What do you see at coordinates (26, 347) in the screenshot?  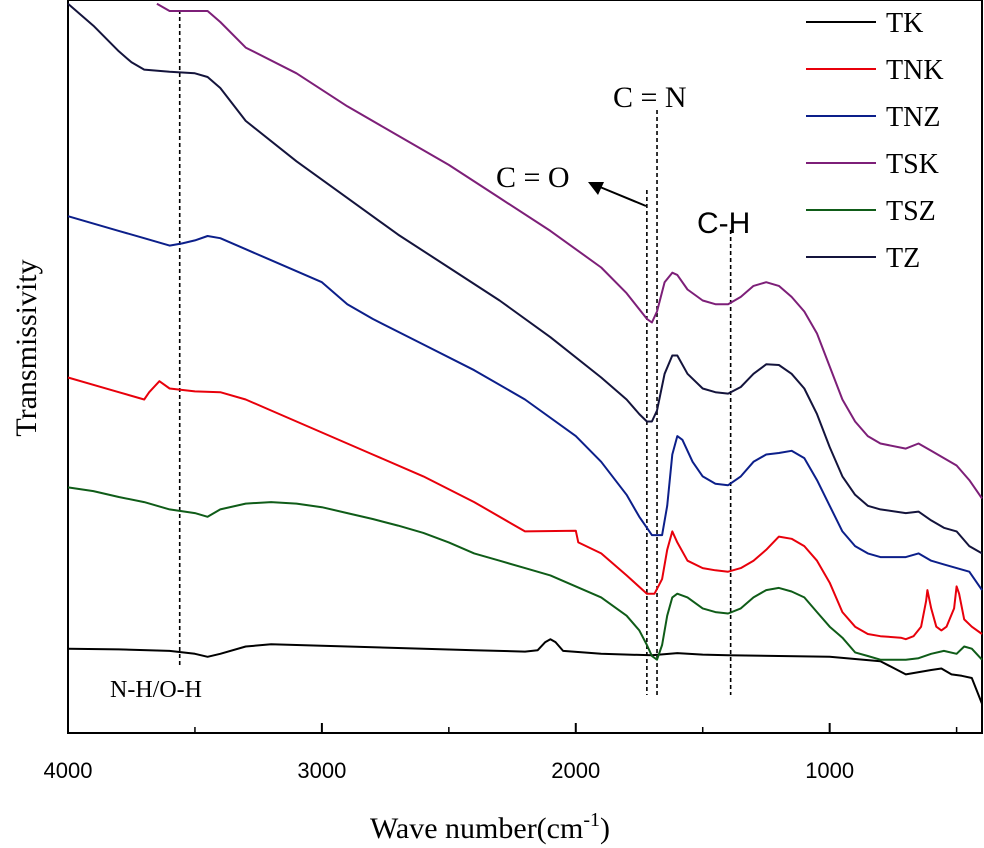 I see `y-axis-title: Transmissivity` at bounding box center [26, 347].